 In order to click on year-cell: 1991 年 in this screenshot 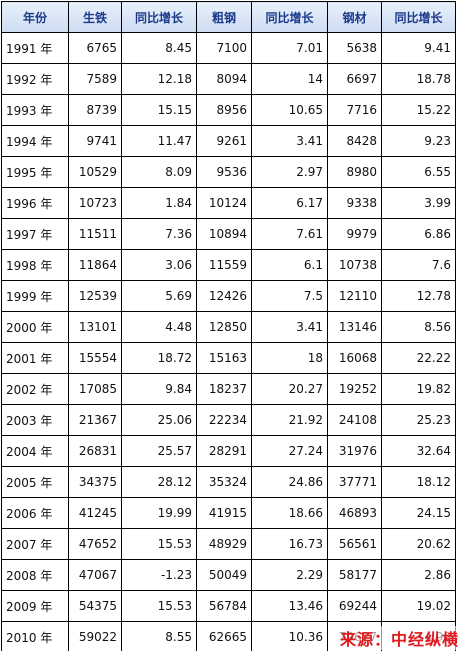, I will do `click(35, 48)`.